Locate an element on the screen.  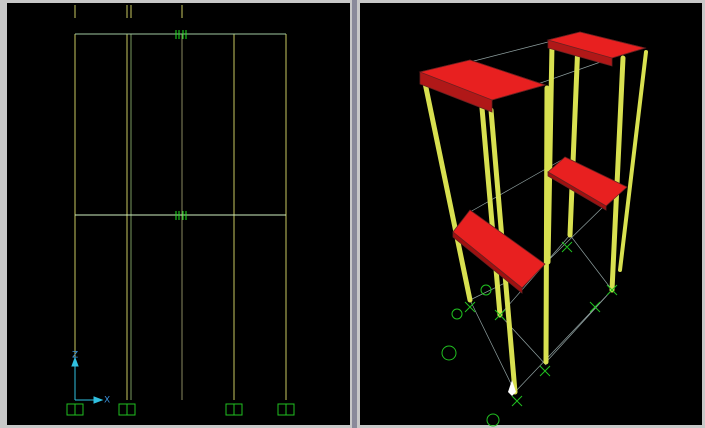
axis-label-x: X is located at coordinates (107, 401).